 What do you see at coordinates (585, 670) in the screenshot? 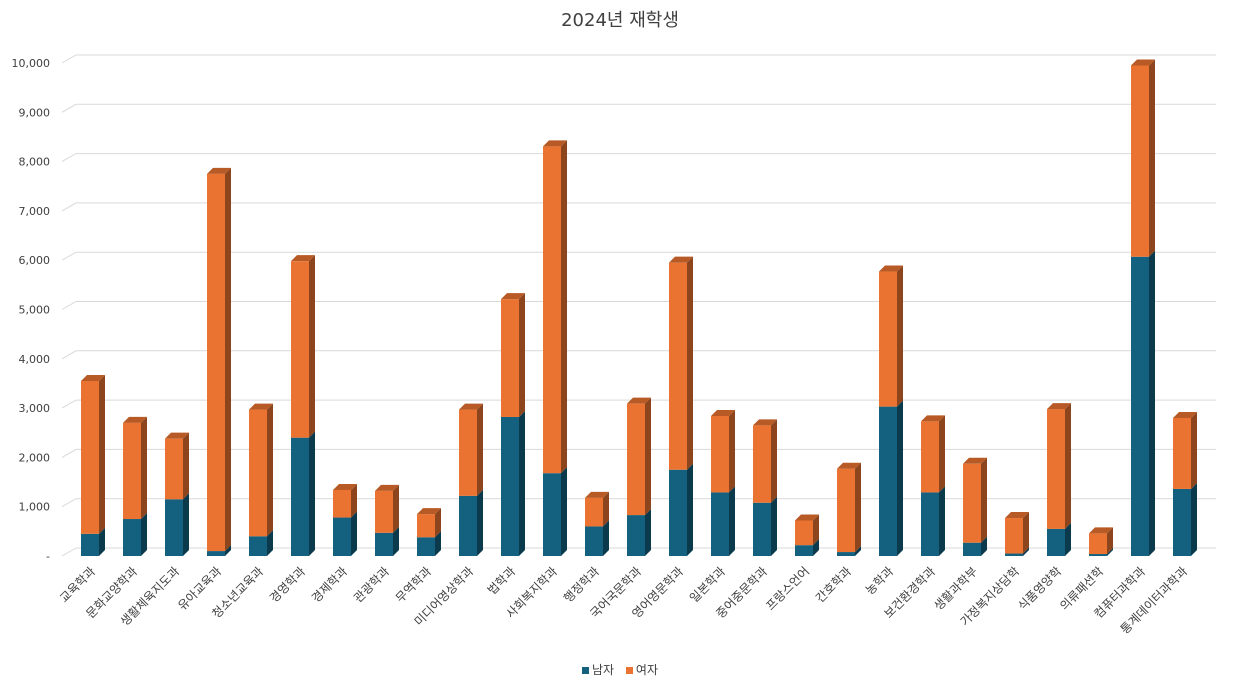
I see `legend-swatch-male` at bounding box center [585, 670].